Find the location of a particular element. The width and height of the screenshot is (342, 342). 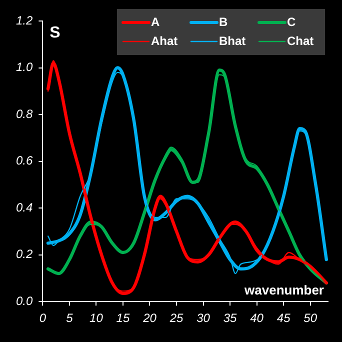

x-tick-label: 35 is located at coordinates (230, 318).